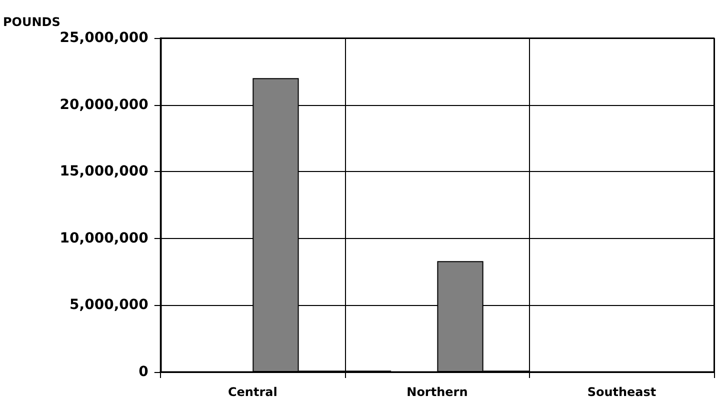 The width and height of the screenshot is (720, 410). Describe the element at coordinates (31, 22) in the screenshot. I see `y-axis-title: POUNDS` at that location.